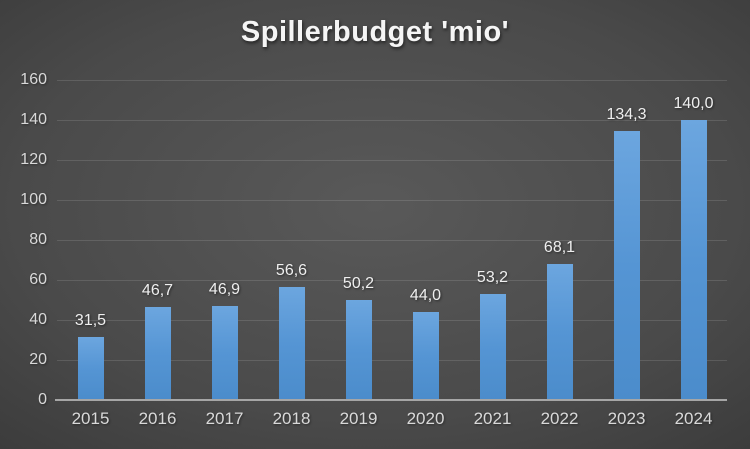  What do you see at coordinates (358, 283) in the screenshot?
I see `bar-value-label: 50,2` at bounding box center [358, 283].